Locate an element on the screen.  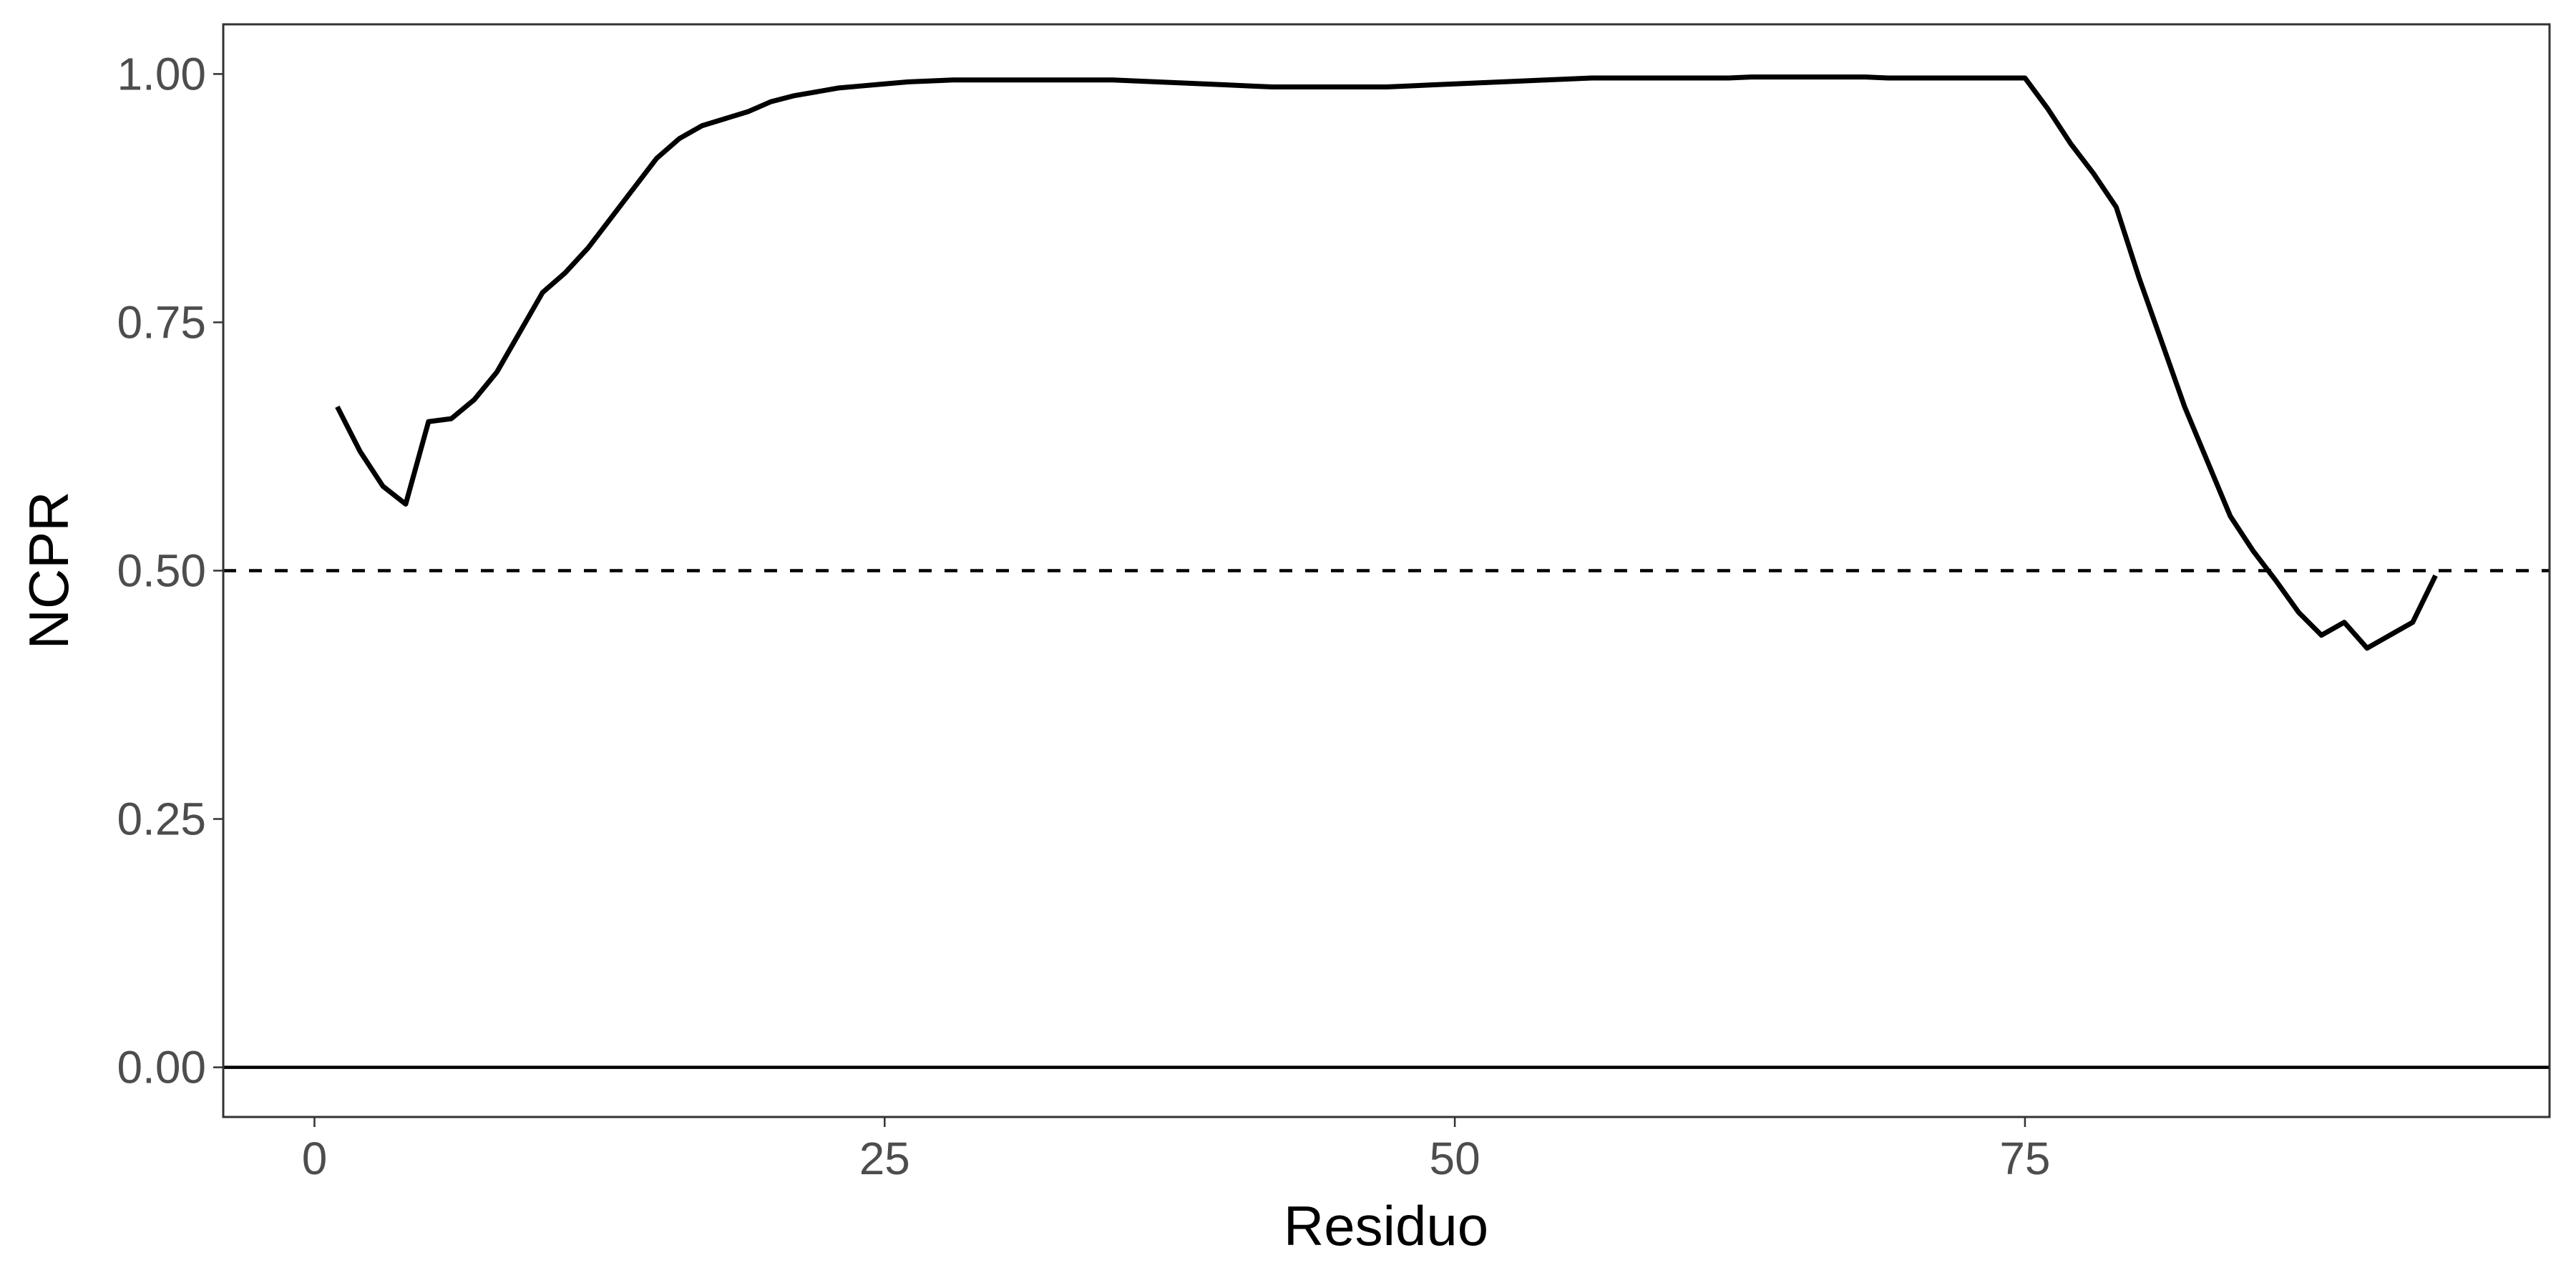
y-tick-label: 0.75 is located at coordinates (161, 322).